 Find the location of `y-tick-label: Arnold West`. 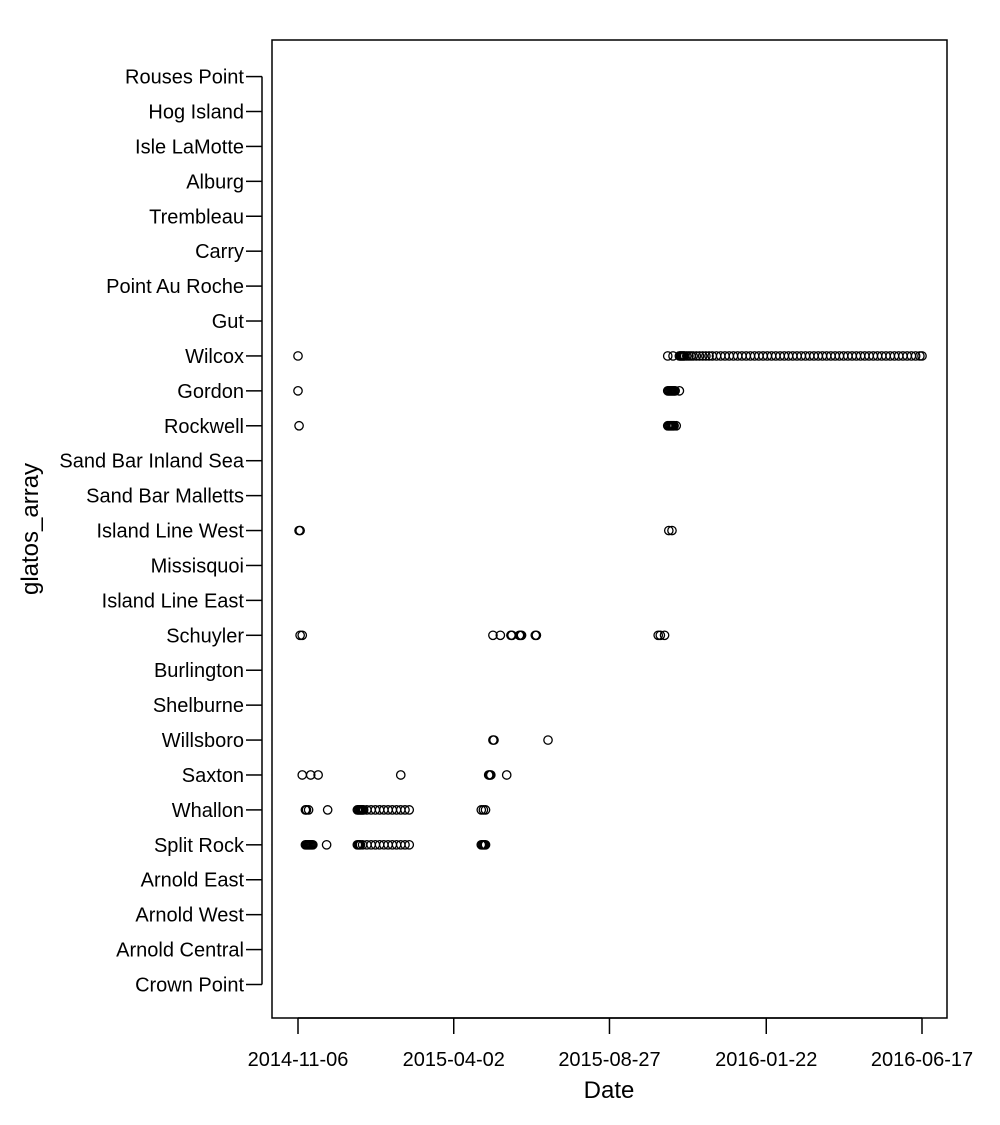

y-tick-label: Arnold West is located at coordinates (189, 916).